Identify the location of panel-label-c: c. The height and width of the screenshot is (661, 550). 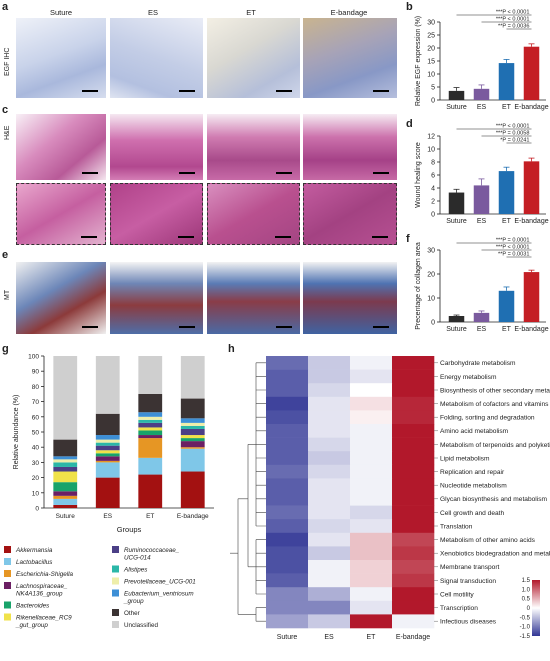
(5, 110).